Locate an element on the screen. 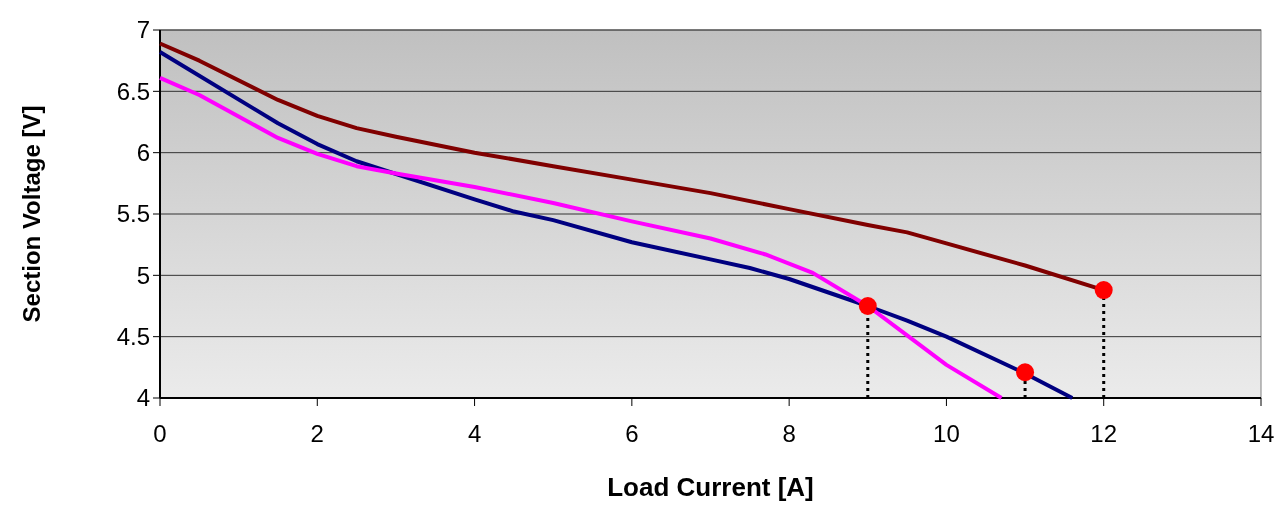 The width and height of the screenshot is (1274, 509). x-tick-label: 2 is located at coordinates (317, 433).